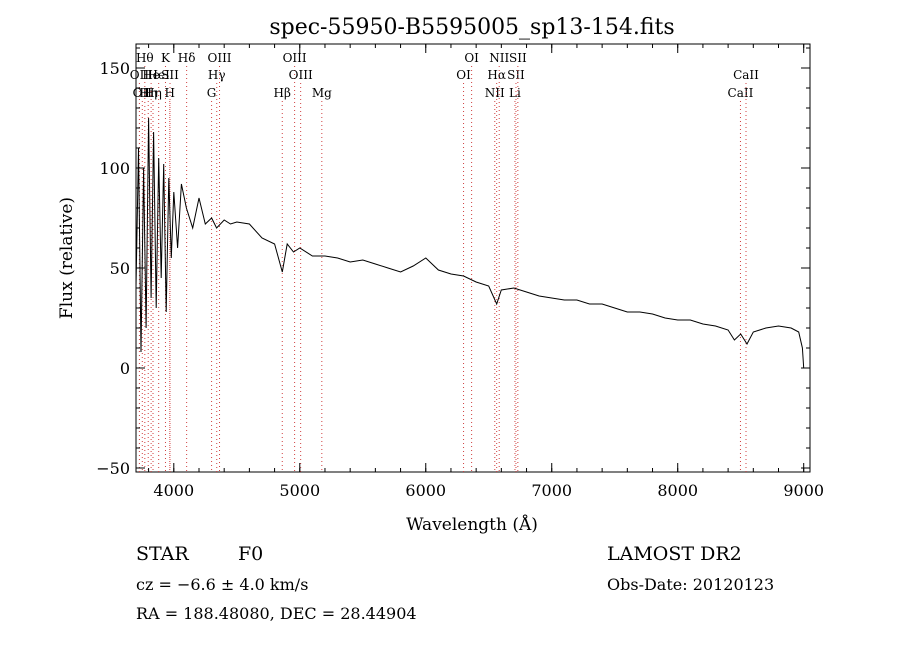 This screenshot has height=650, width=900. I want to click on line-marker-label: Hα, so click(496, 75).